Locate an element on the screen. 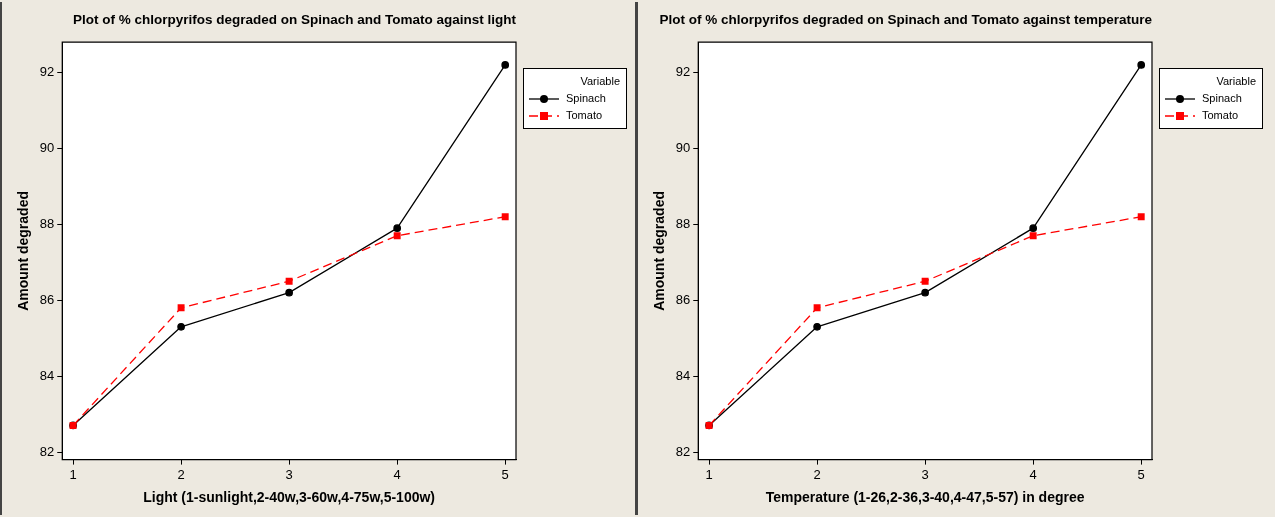 The image size is (1275, 517). chart-title: Plot of % chlorpyrifos degraded on Spinach and Tomato against light is located at coordinates (294, 19).